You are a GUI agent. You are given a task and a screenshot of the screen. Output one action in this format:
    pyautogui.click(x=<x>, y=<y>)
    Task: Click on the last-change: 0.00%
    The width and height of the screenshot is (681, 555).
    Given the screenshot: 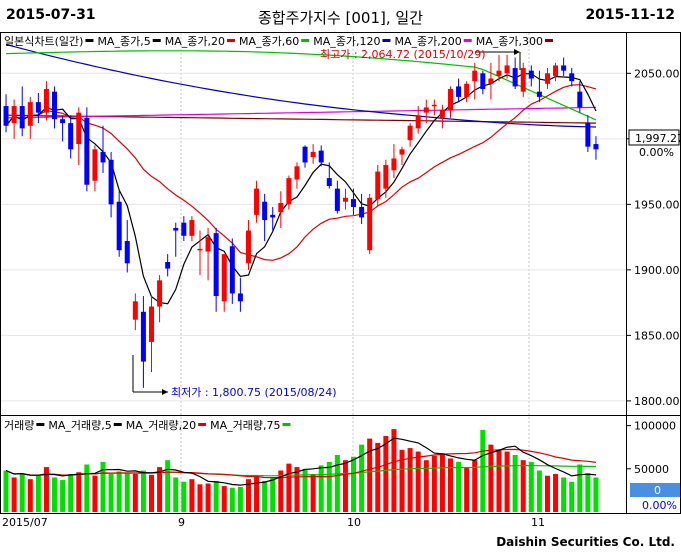 What is the action you would take?
    pyautogui.click(x=656, y=152)
    